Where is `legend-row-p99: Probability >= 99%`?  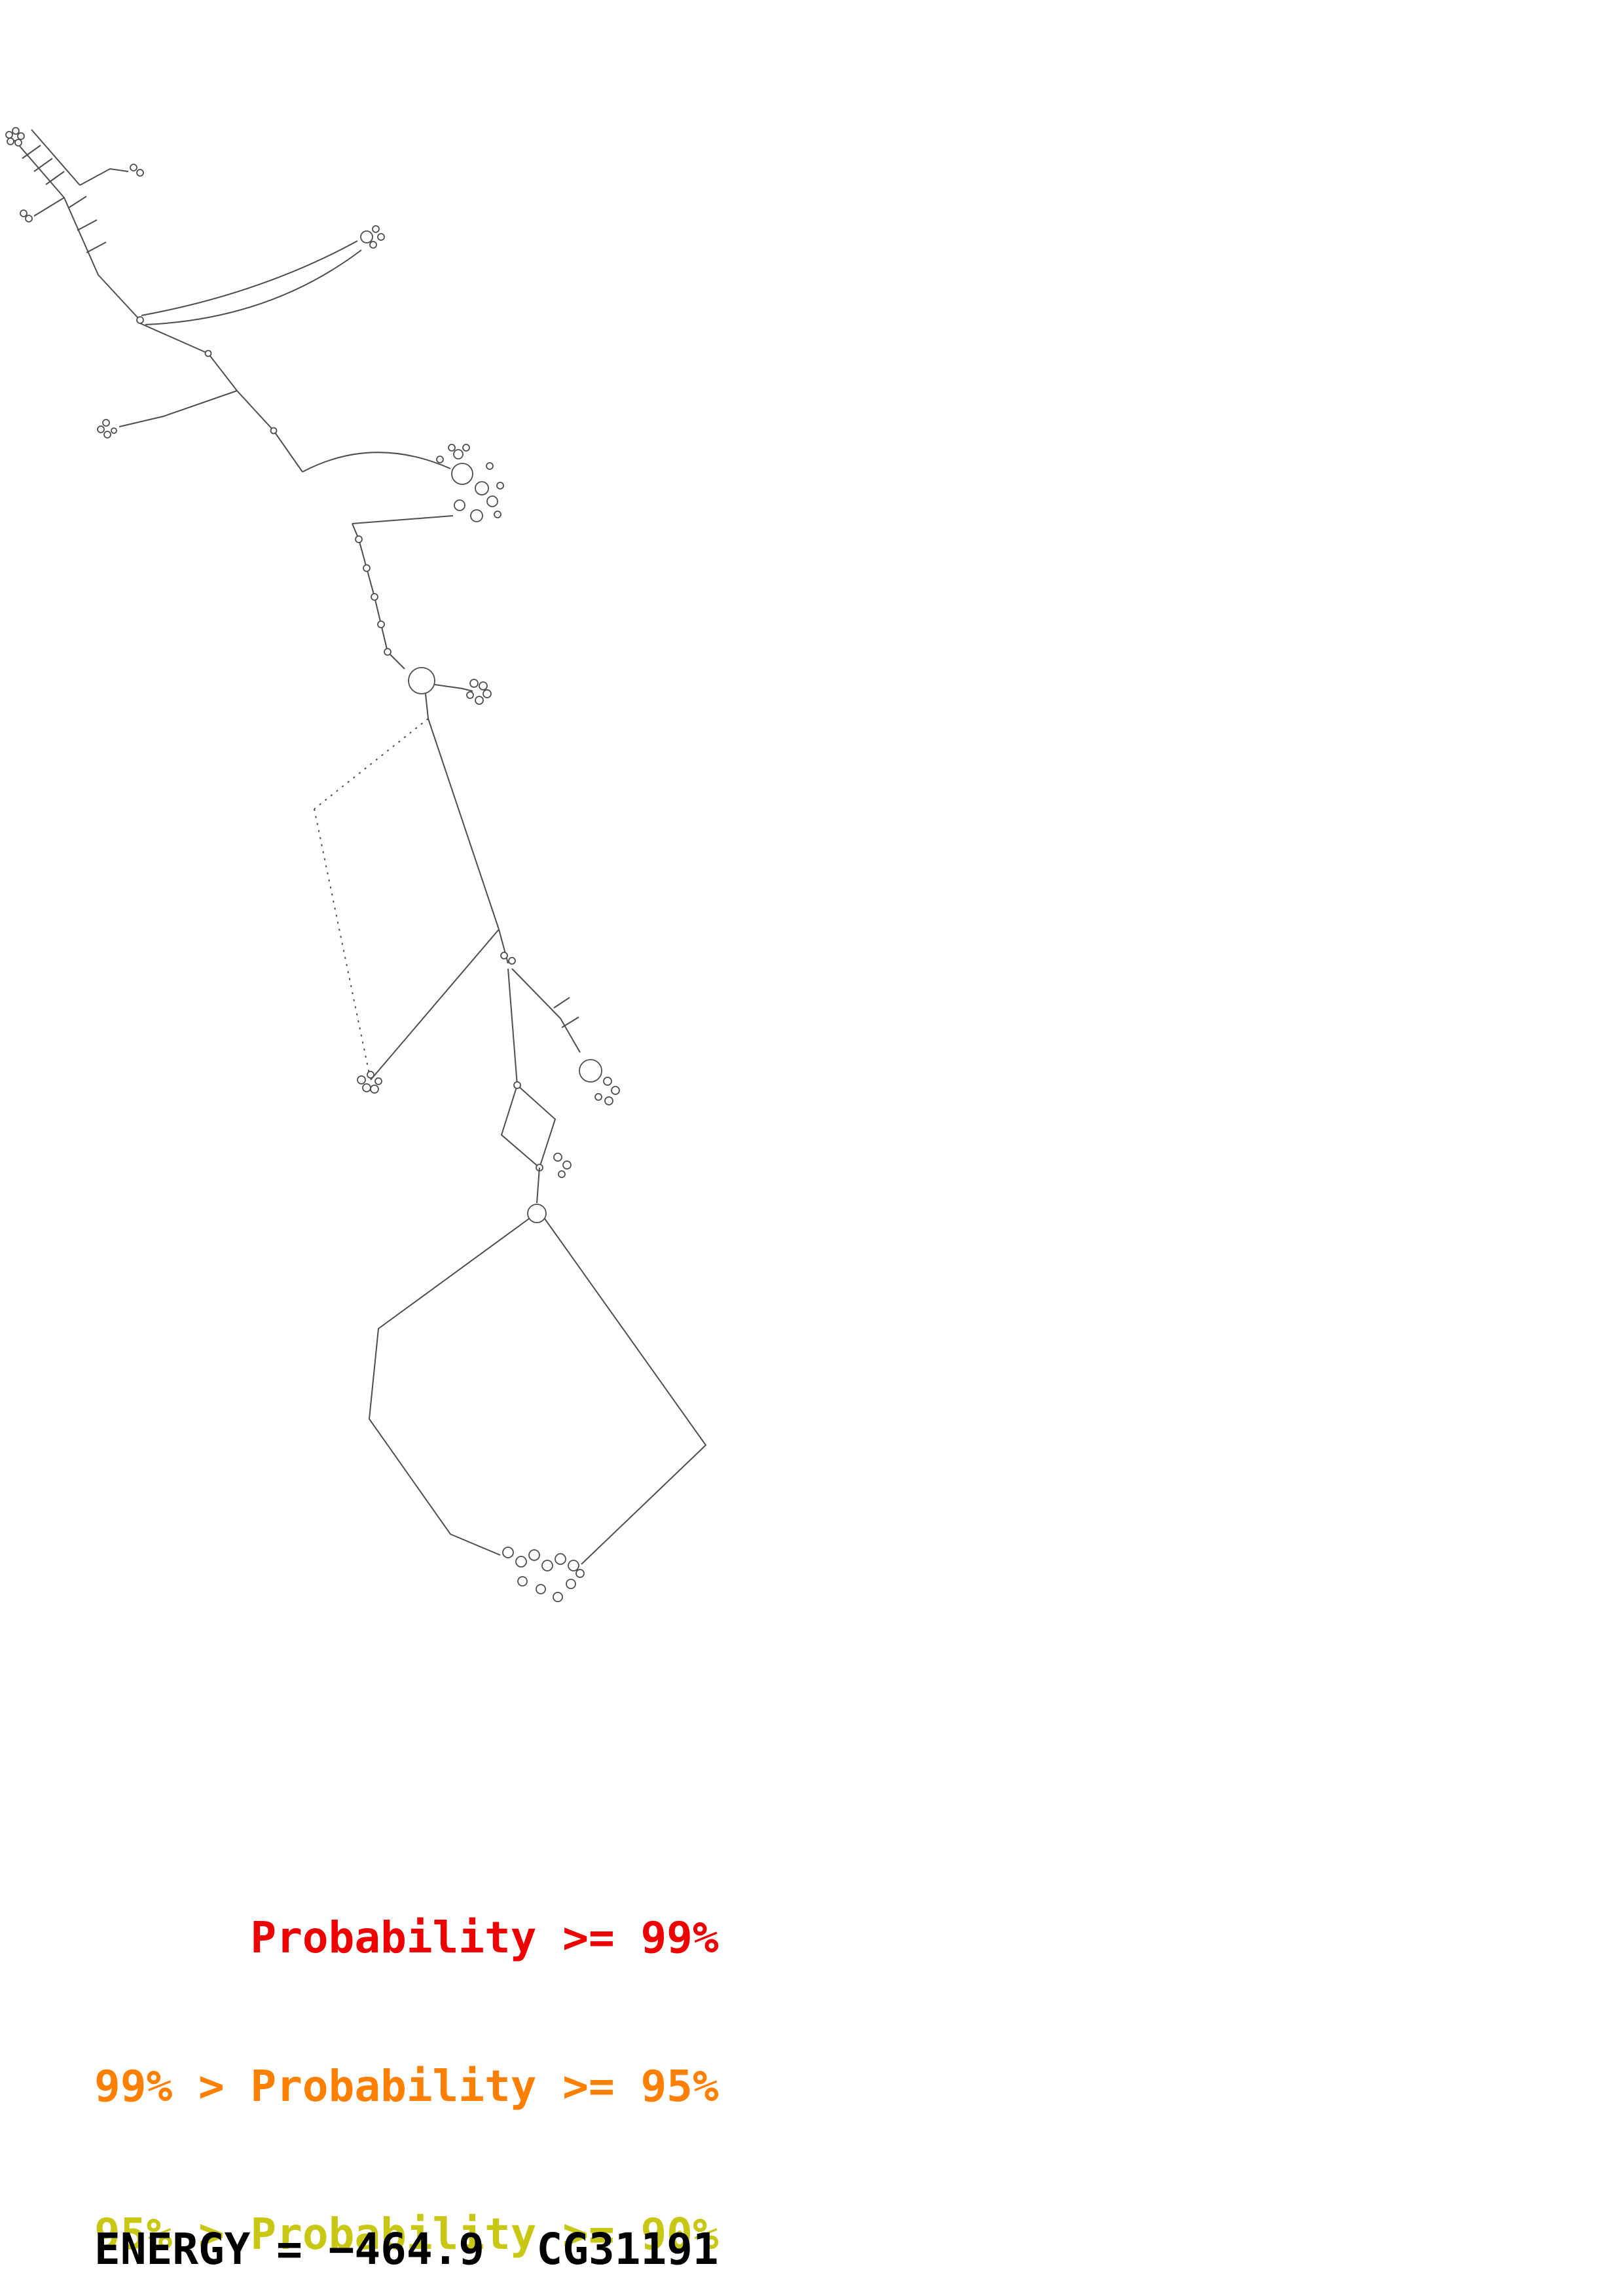 legend-row-p99: Probability >= 99% is located at coordinates (406, 1937).